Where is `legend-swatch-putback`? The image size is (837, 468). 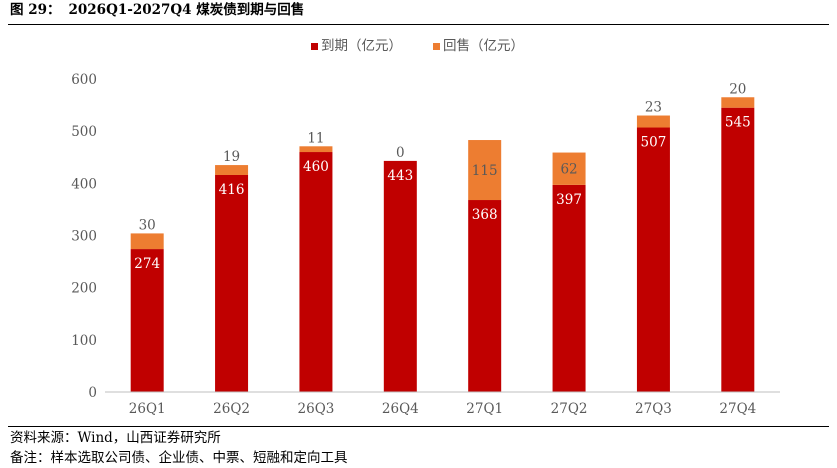
legend-swatch-putback is located at coordinates (436, 46).